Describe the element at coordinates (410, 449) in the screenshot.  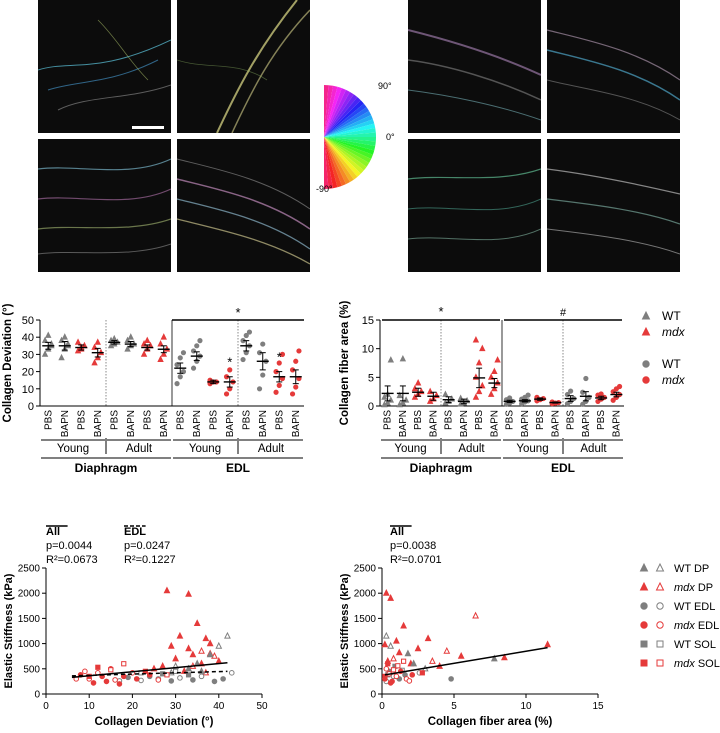
I see `group-label: Young` at that location.